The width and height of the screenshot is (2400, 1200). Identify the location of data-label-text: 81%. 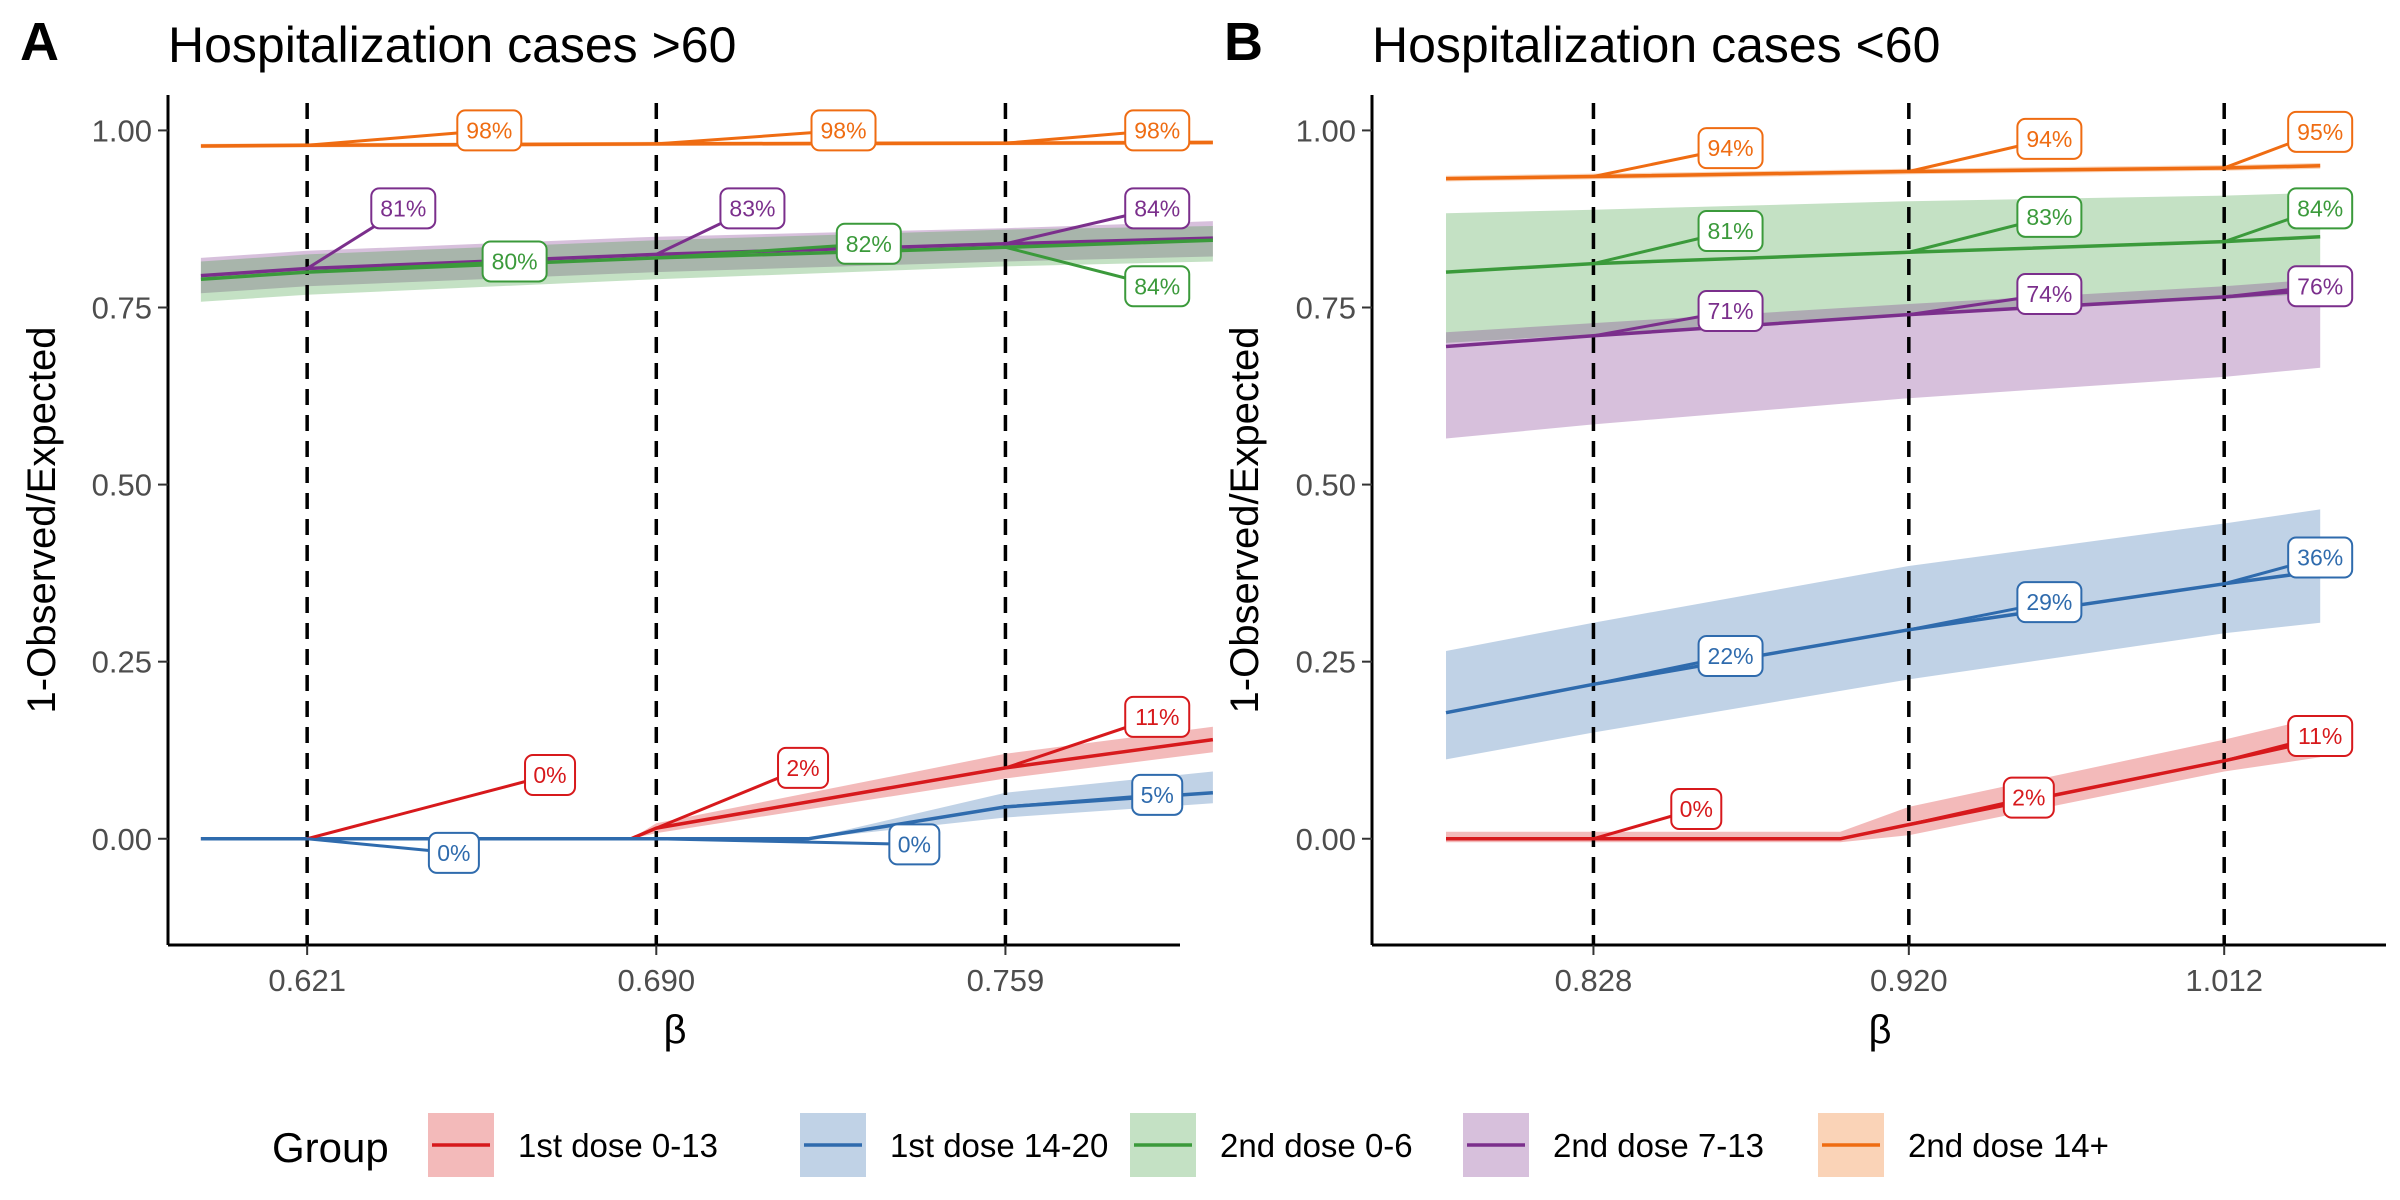
(1731, 231).